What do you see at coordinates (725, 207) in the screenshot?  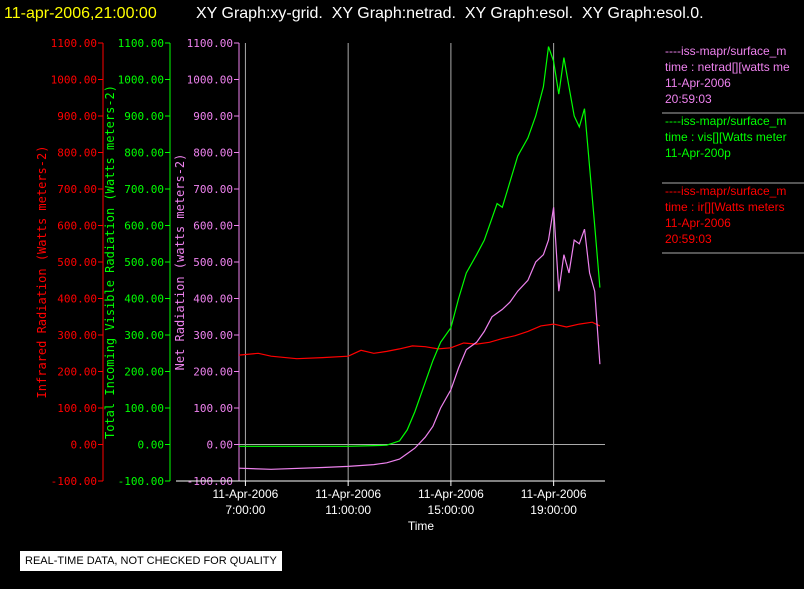 I see `legend-text-line2: time : ir[][Watts meters` at bounding box center [725, 207].